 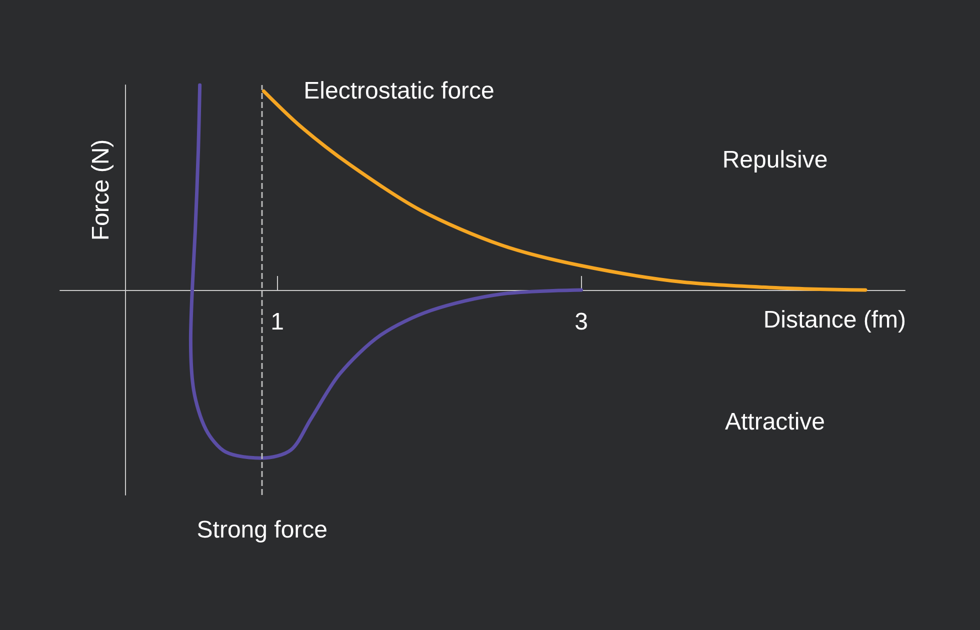 I want to click on annotation: Attractive, so click(x=775, y=422).